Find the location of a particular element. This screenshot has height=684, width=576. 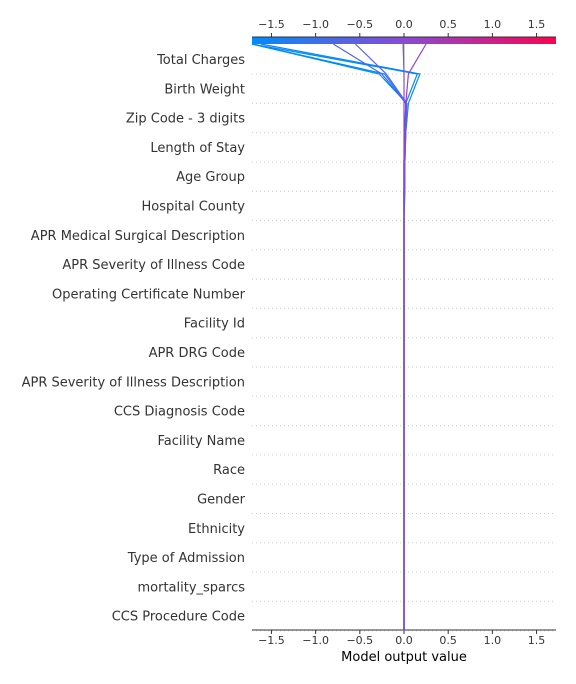

feature-label: CCS Procedure Code is located at coordinates (178, 617).